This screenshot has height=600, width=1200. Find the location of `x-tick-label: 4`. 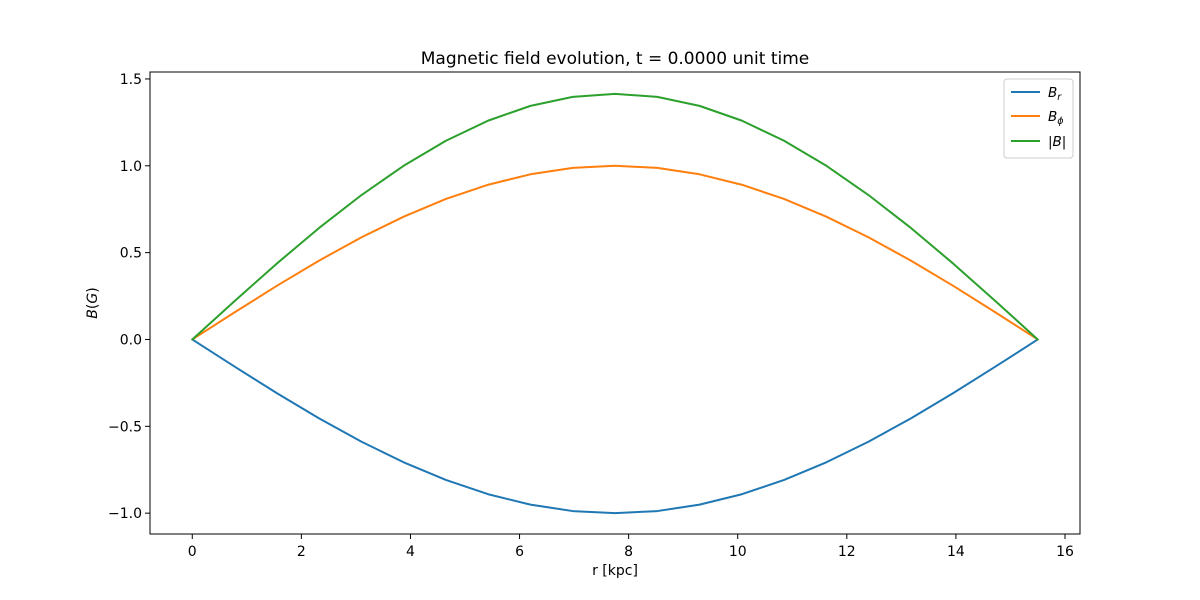

x-tick-label: 4 is located at coordinates (410, 552).